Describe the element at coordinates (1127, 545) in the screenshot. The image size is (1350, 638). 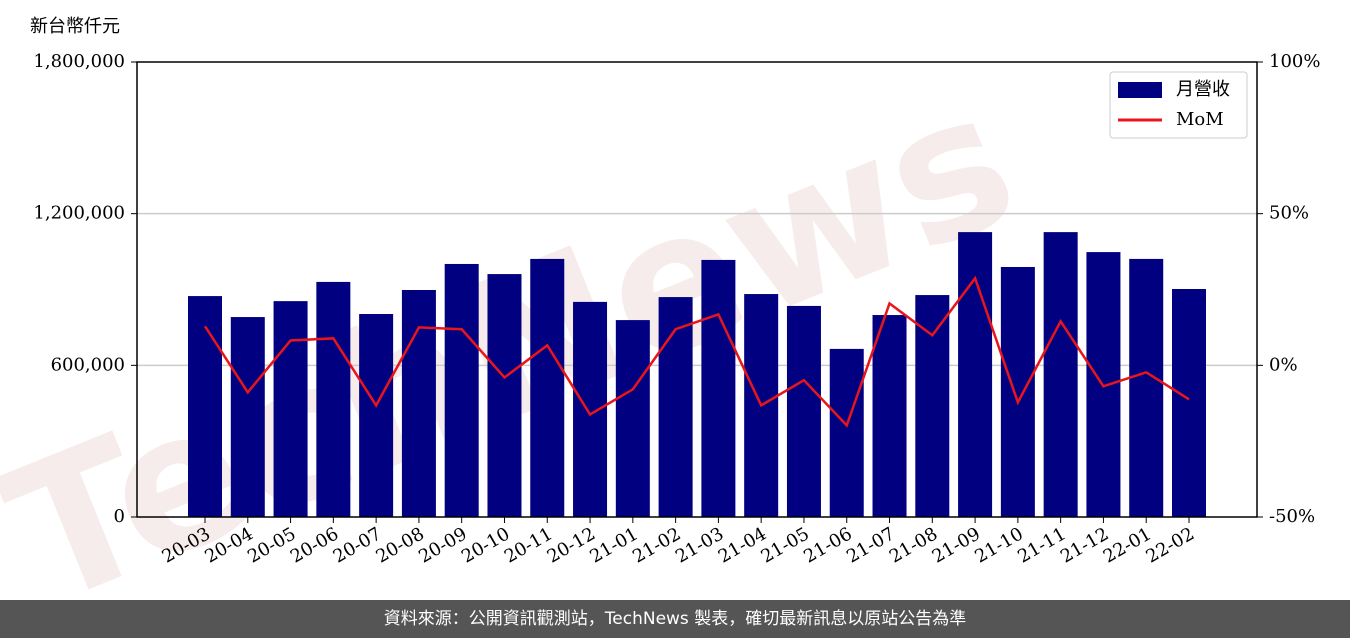
I see `x-tick-label: 22-01` at that location.